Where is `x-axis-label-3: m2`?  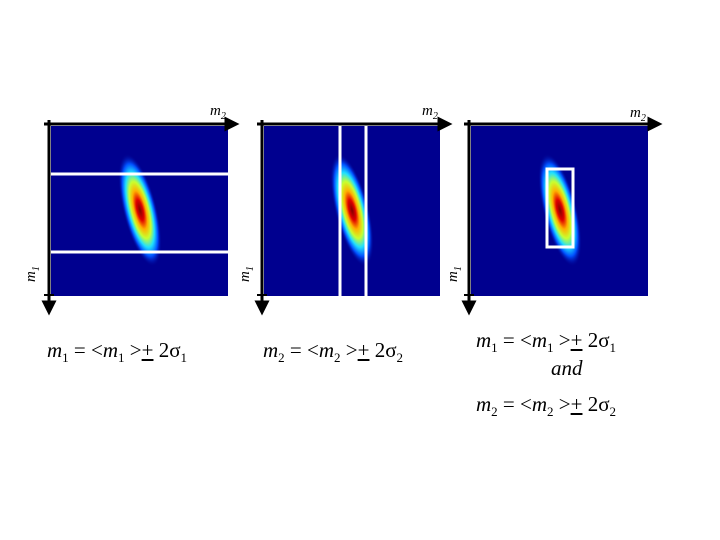 x-axis-label-3: m2 is located at coordinates (638, 114).